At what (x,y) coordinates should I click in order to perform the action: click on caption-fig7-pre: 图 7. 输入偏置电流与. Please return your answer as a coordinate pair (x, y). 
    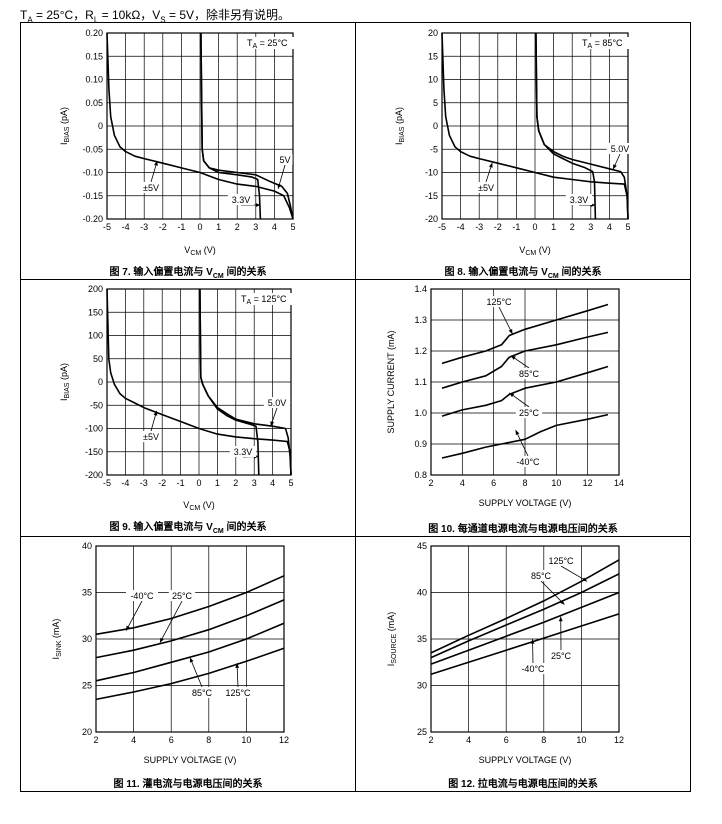
    Looking at the image, I should click on (158, 272).